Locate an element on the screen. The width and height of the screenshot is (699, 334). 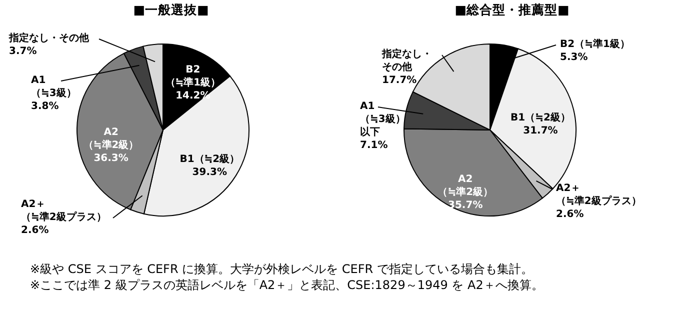
chart-title: ■一般選抜■ is located at coordinates (171, 9).